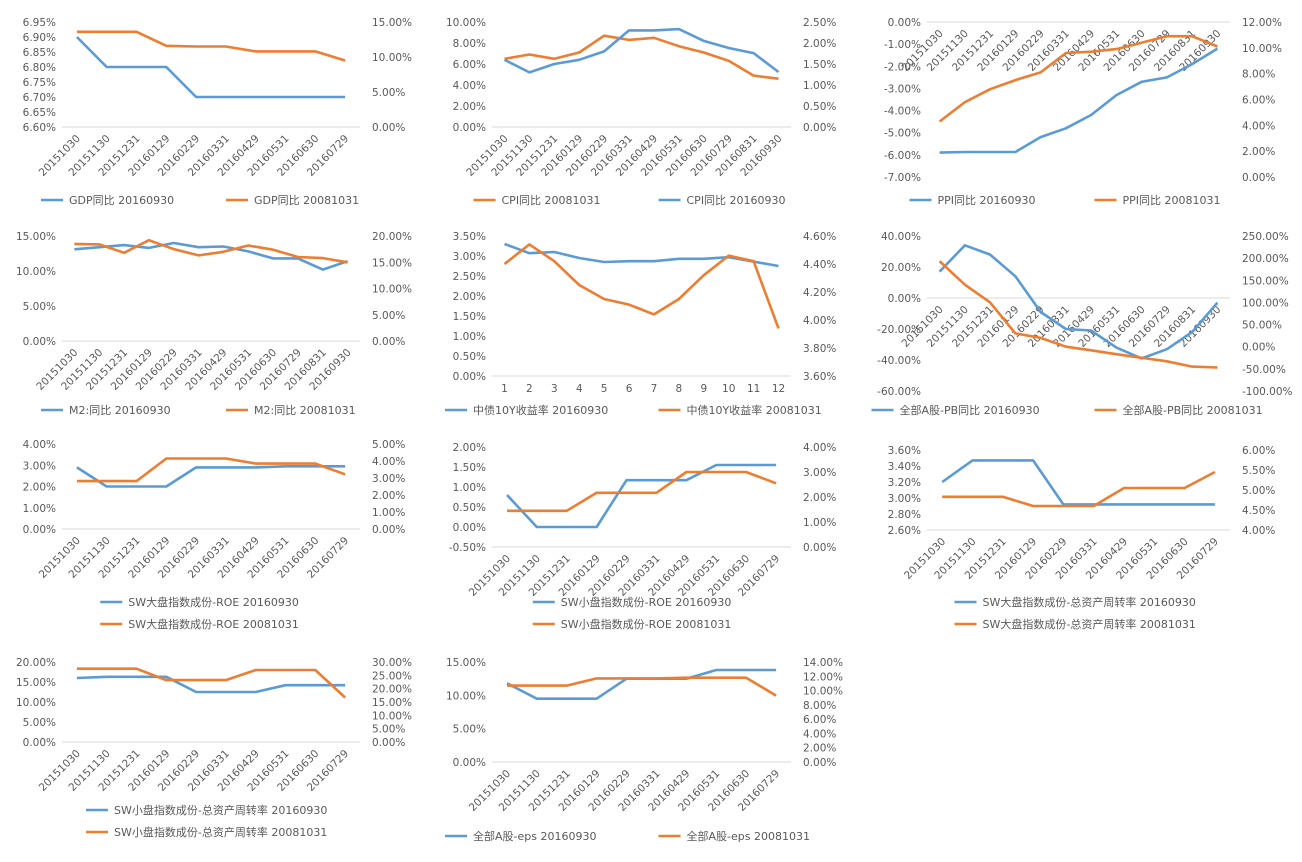 This screenshot has width=1302, height=862. Describe the element at coordinates (819, 349) in the screenshot. I see `right-tick-label: 3.80%` at that location.